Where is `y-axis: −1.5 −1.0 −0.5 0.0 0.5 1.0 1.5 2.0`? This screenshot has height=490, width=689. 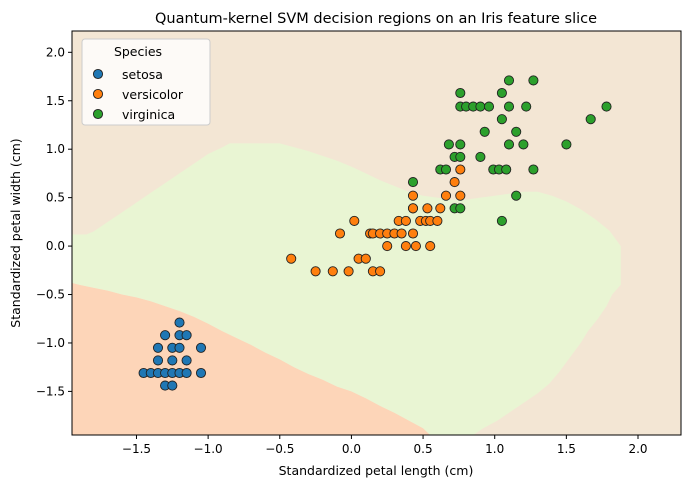 y-axis: −1.5 −1.0 −0.5 0.0 0.5 1.0 1.5 2.0 is located at coordinates (54, 221).